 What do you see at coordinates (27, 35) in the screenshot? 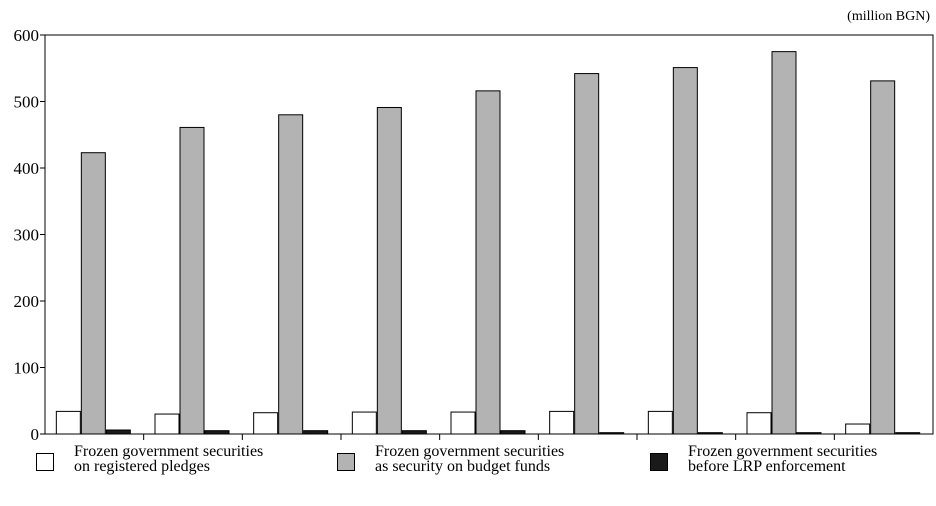
I see `y-tick-label: 600` at bounding box center [27, 35].